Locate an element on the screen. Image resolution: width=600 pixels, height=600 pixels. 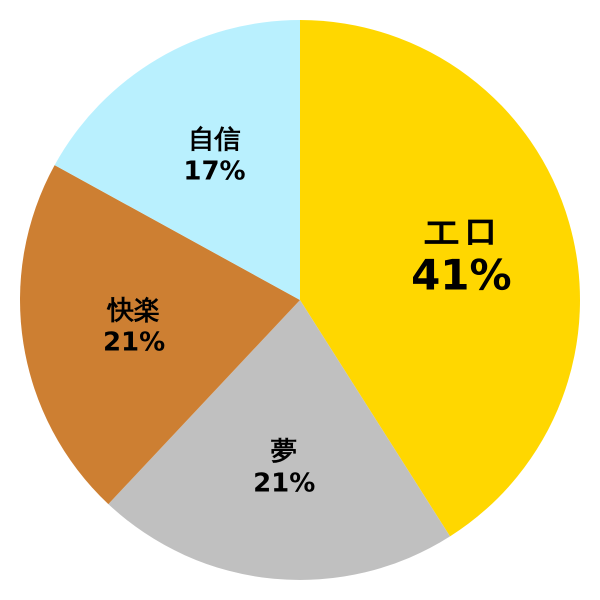
data-label: 41% is located at coordinates (461, 275).